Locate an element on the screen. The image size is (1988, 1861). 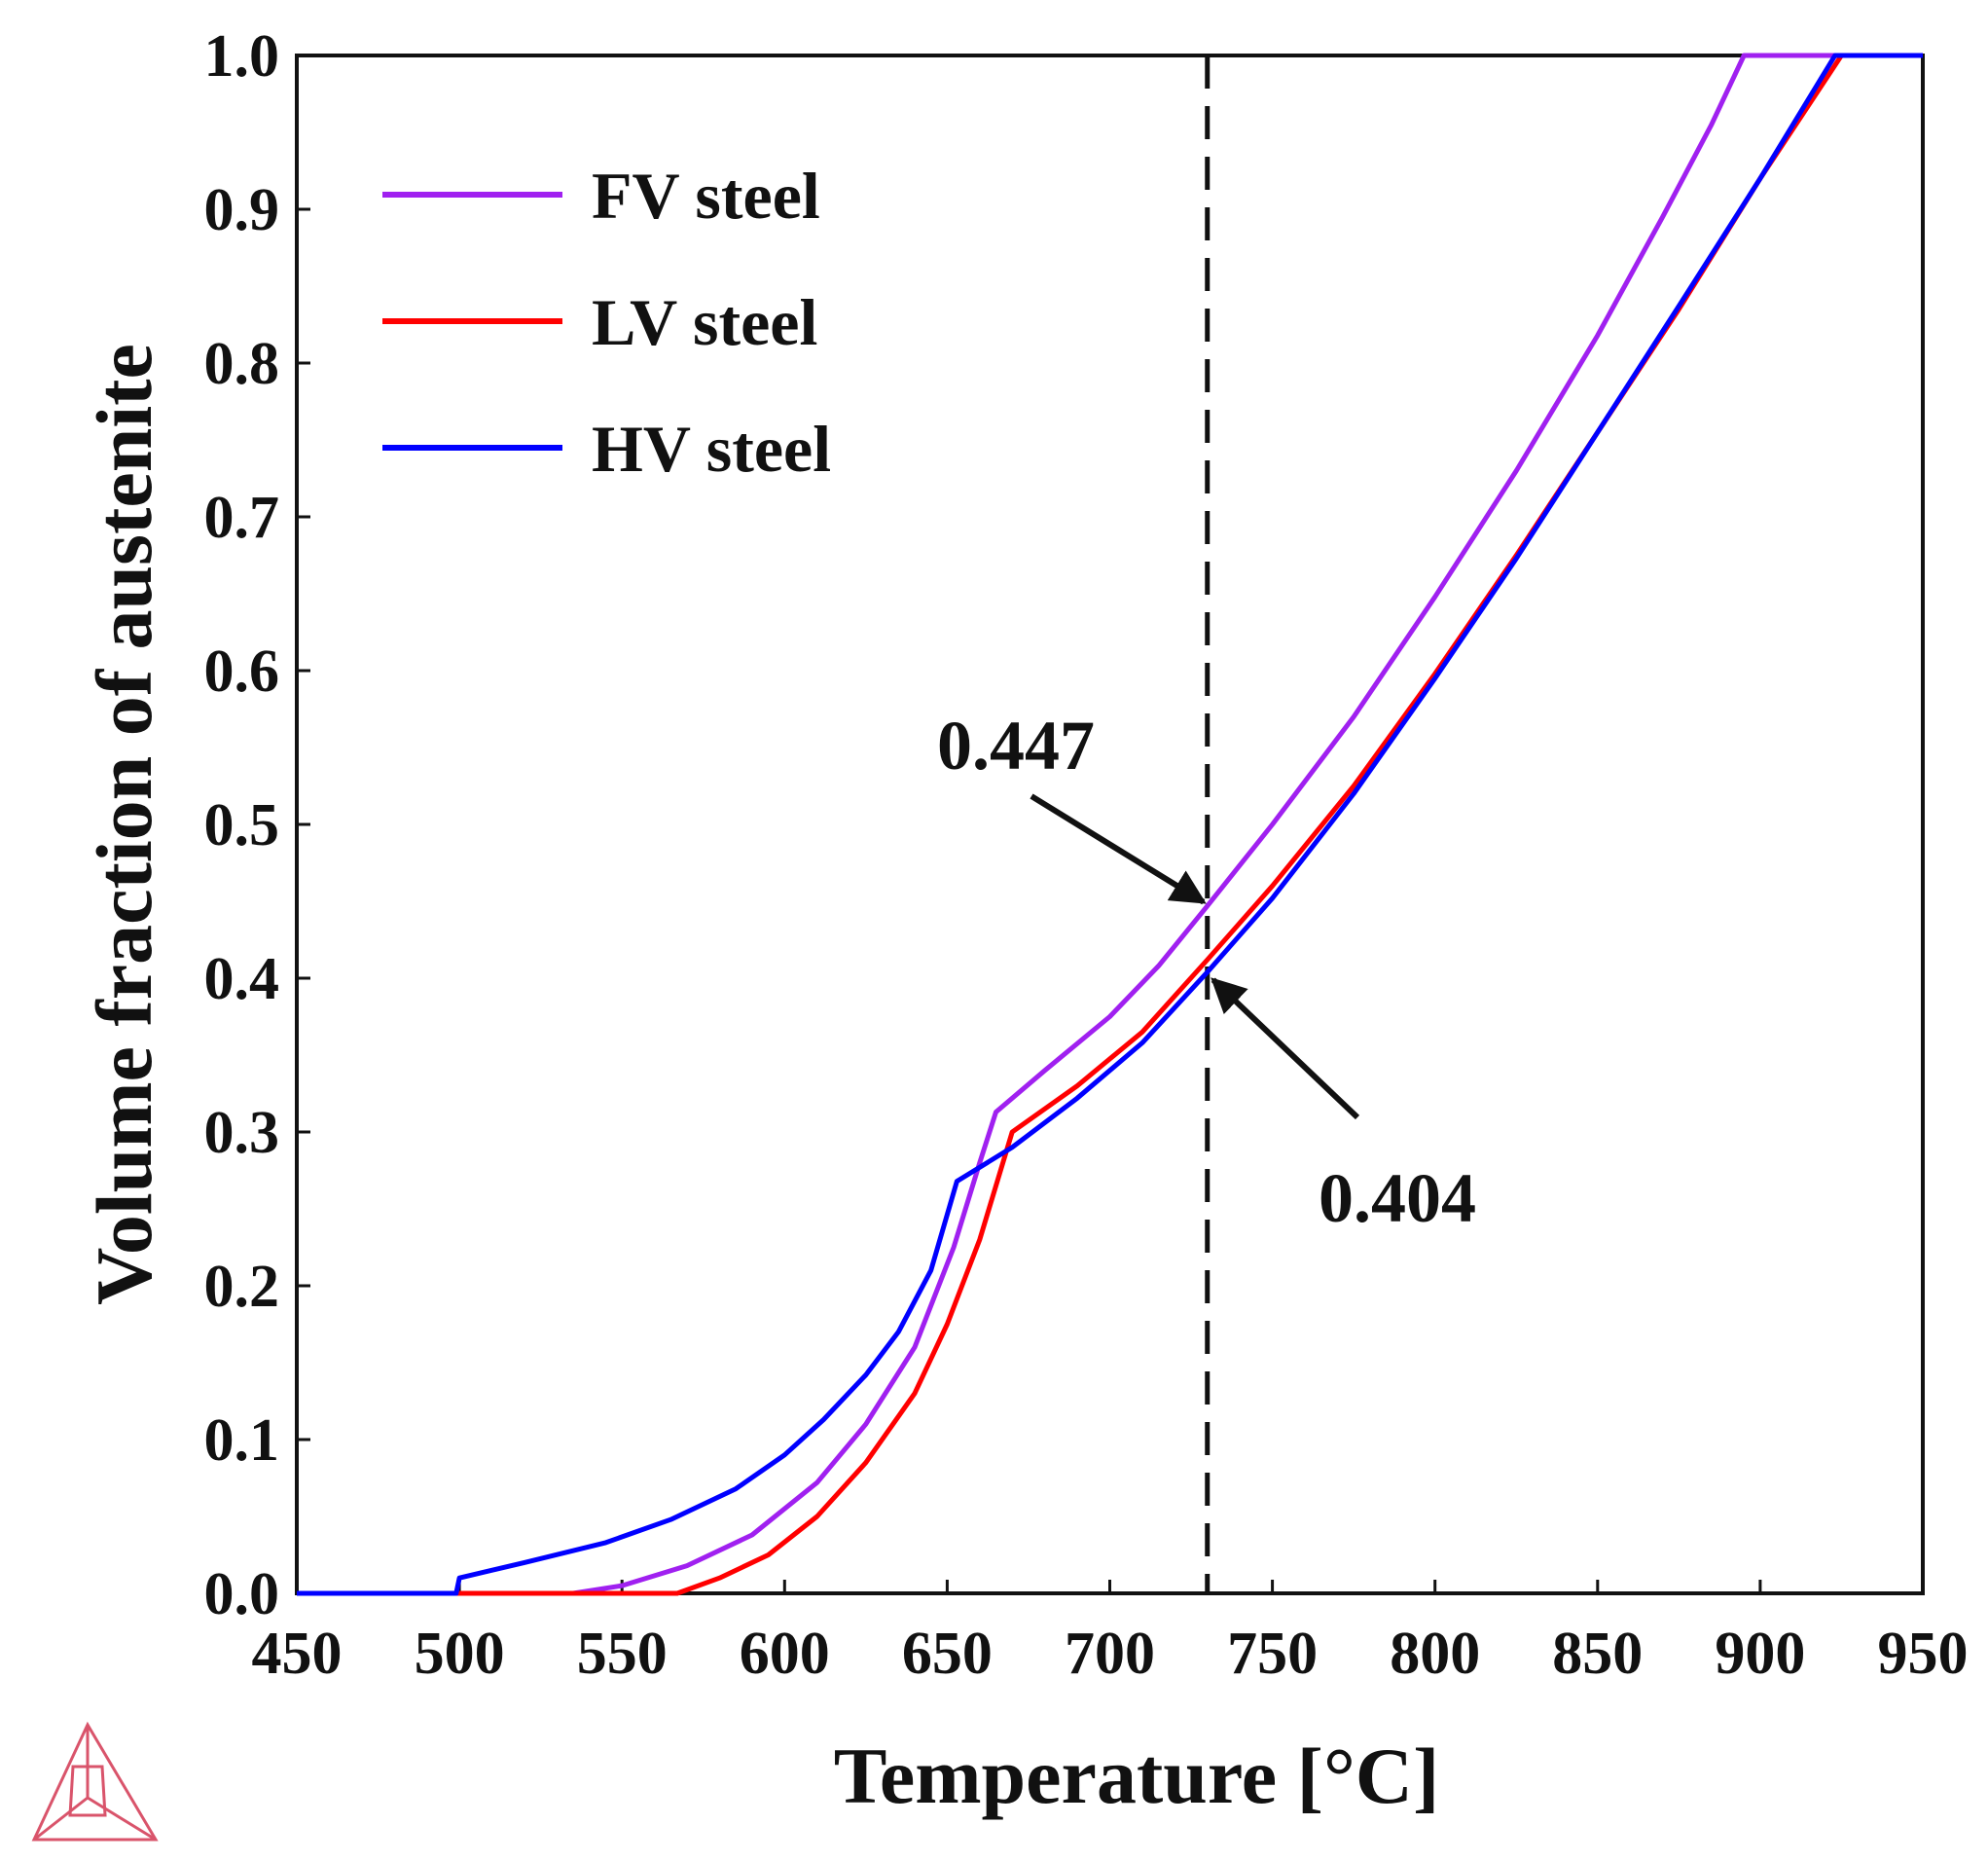
y-tick-label: 0.0 is located at coordinates (242, 1594).